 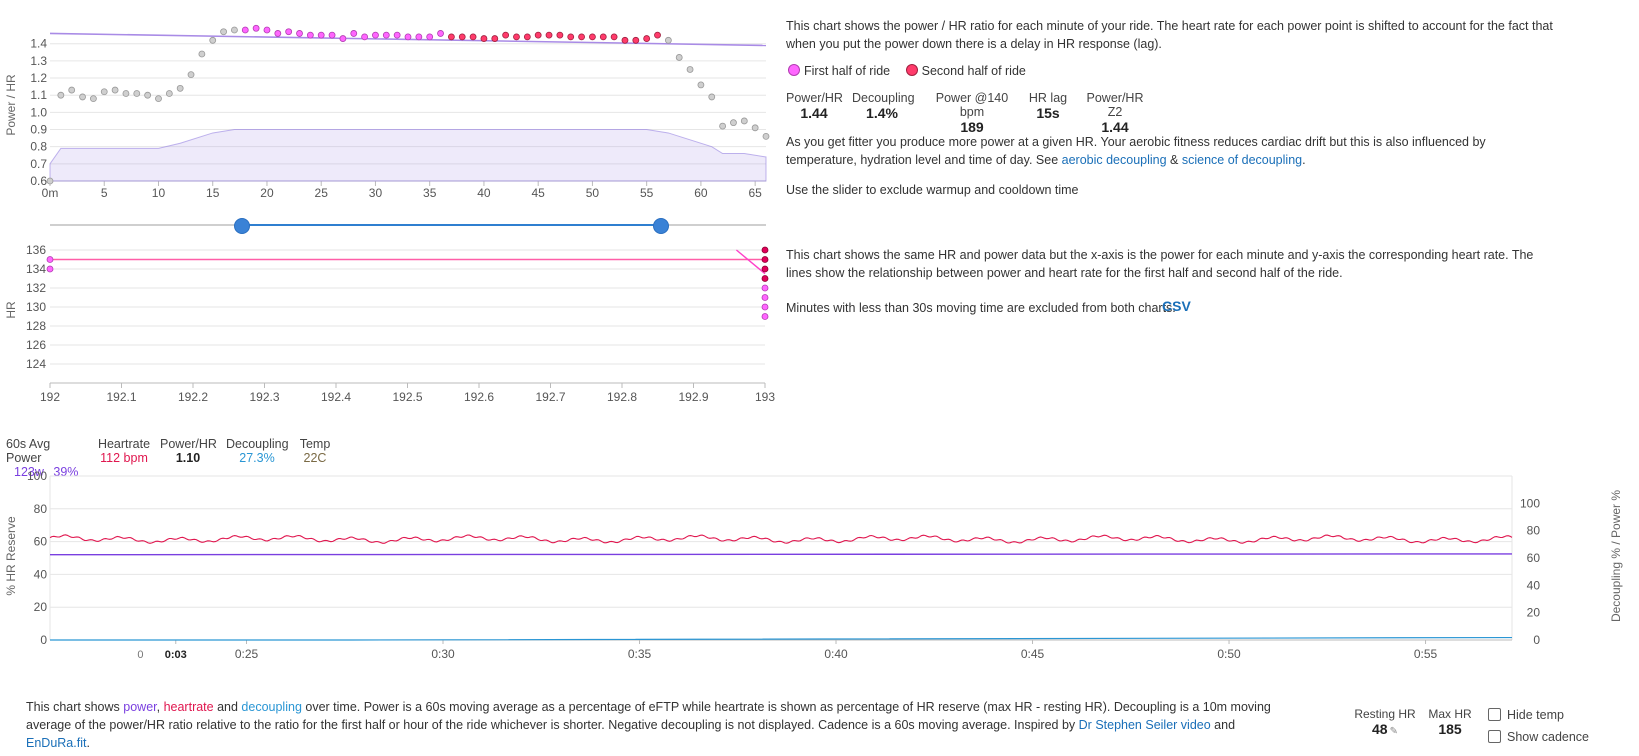 I want to click on hr-regression-lines, so click(x=408, y=262).